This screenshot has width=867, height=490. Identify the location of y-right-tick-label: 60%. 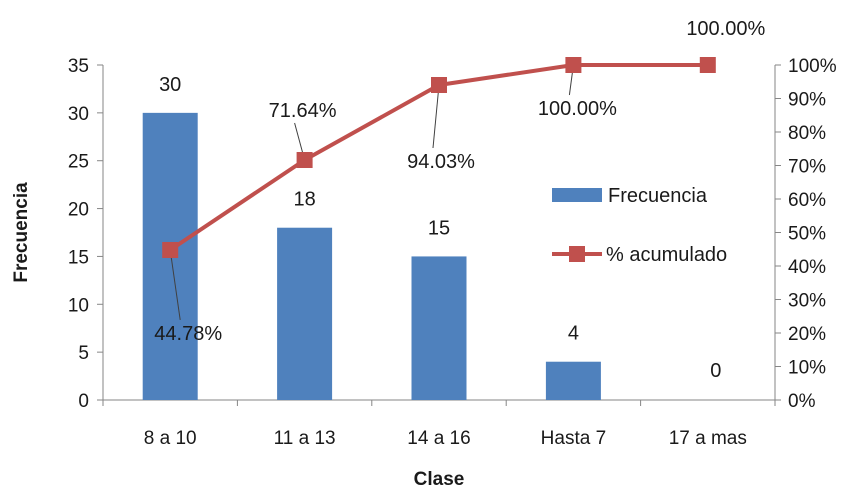
(807, 200).